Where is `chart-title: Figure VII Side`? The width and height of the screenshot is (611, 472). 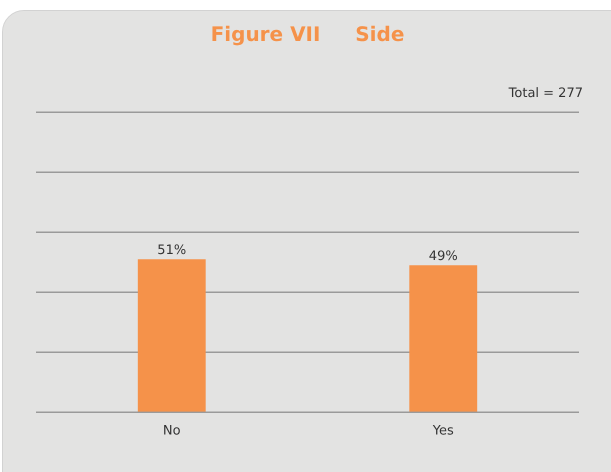 chart-title: Figure VII Side is located at coordinates (307, 34).